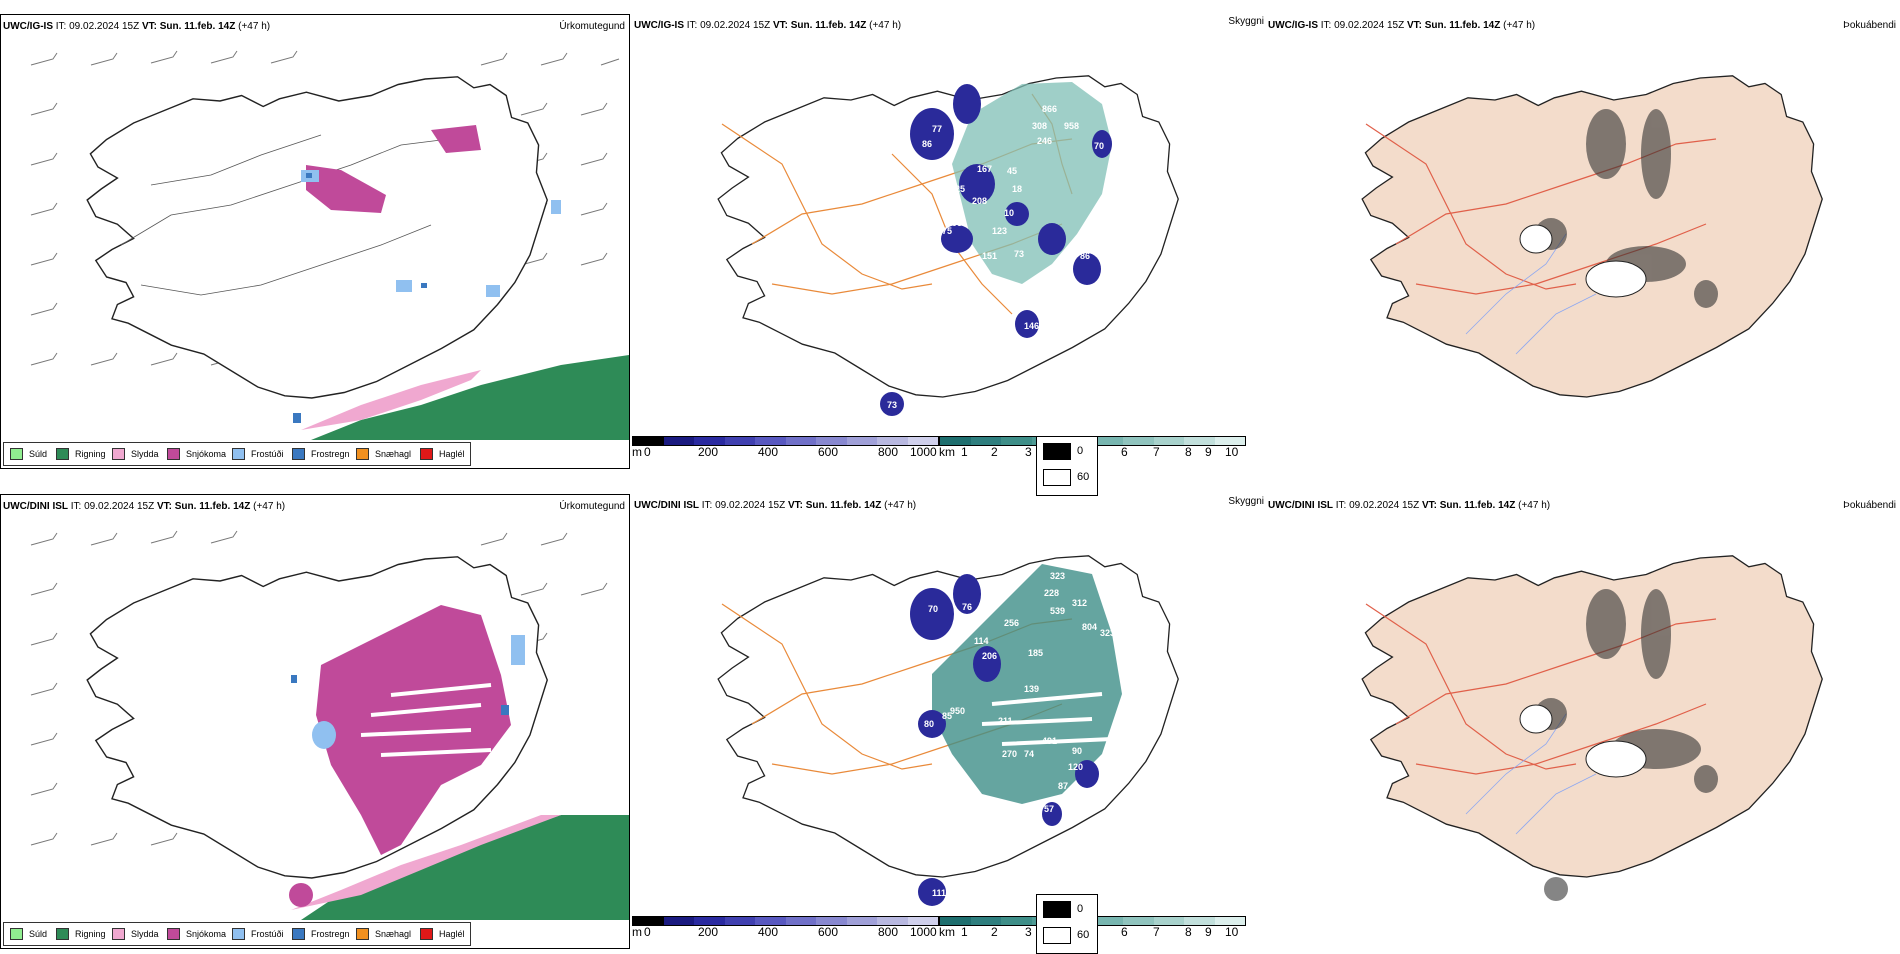 This screenshot has height=954, width=1900. What do you see at coordinates (785, 928) in the screenshot?
I see `snow-depth-colorbar: m 0 200 400 600 800 1000` at bounding box center [785, 928].